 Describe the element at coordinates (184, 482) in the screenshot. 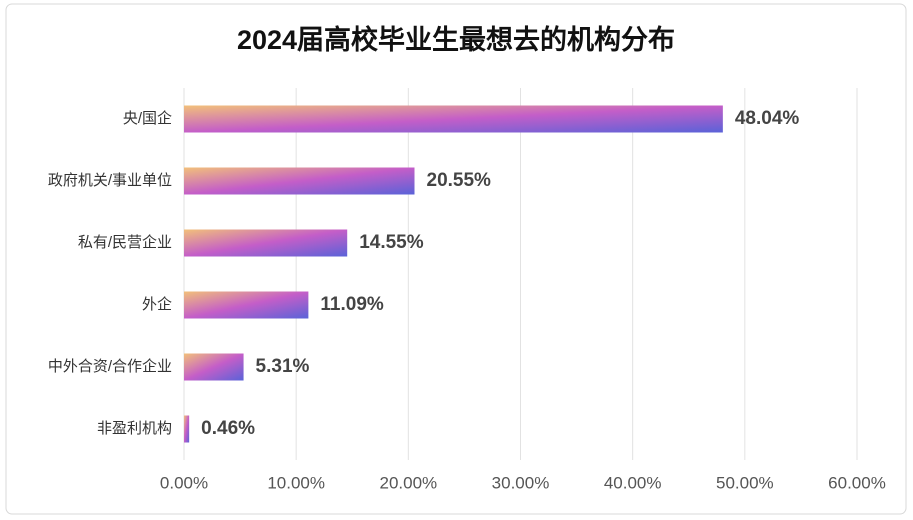

I see `x-tick-label: 0.00%` at that location.